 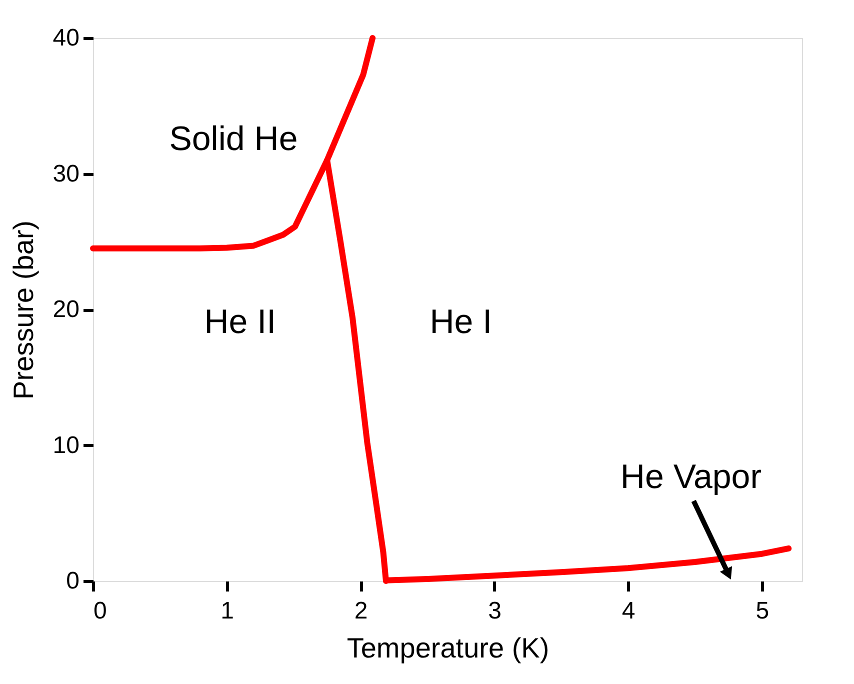 I want to click on x-tick-label: 1, so click(x=227, y=611).